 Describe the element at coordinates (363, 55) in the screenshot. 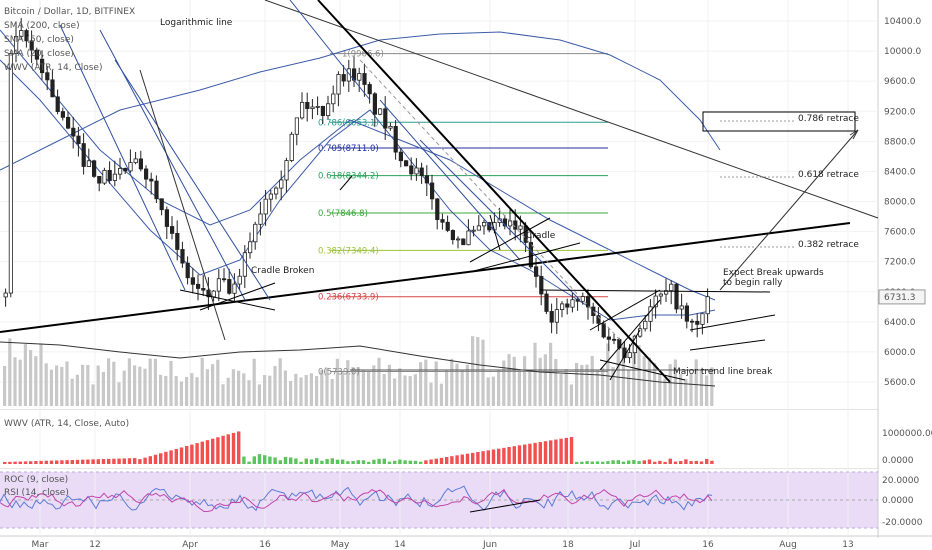

I see `fib-level-label: 1(9966.6)` at that location.